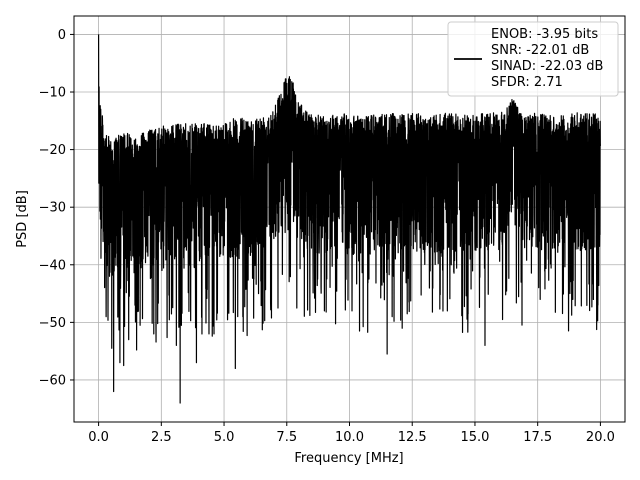 This screenshot has height=480, width=640. Describe the element at coordinates (52, 93) in the screenshot. I see `y-tick-label: −10` at that location.